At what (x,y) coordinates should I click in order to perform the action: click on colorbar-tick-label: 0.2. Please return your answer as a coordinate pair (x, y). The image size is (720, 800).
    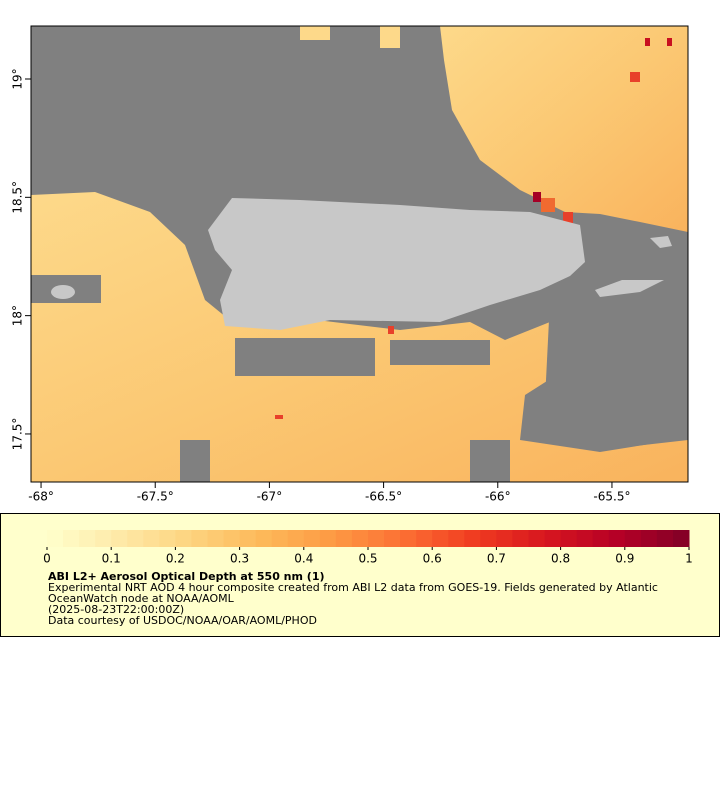
    Looking at the image, I should click on (175, 559).